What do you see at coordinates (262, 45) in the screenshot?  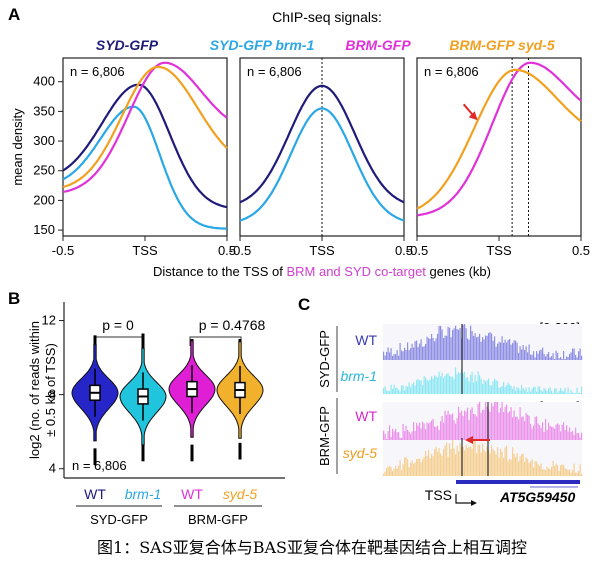 I see `legend-entry-brm1: SYD-GFP brm-1` at bounding box center [262, 45].